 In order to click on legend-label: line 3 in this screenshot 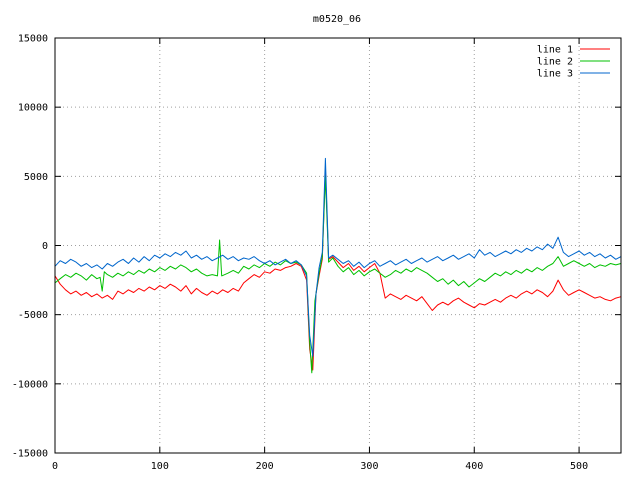, I will do `click(555, 74)`.